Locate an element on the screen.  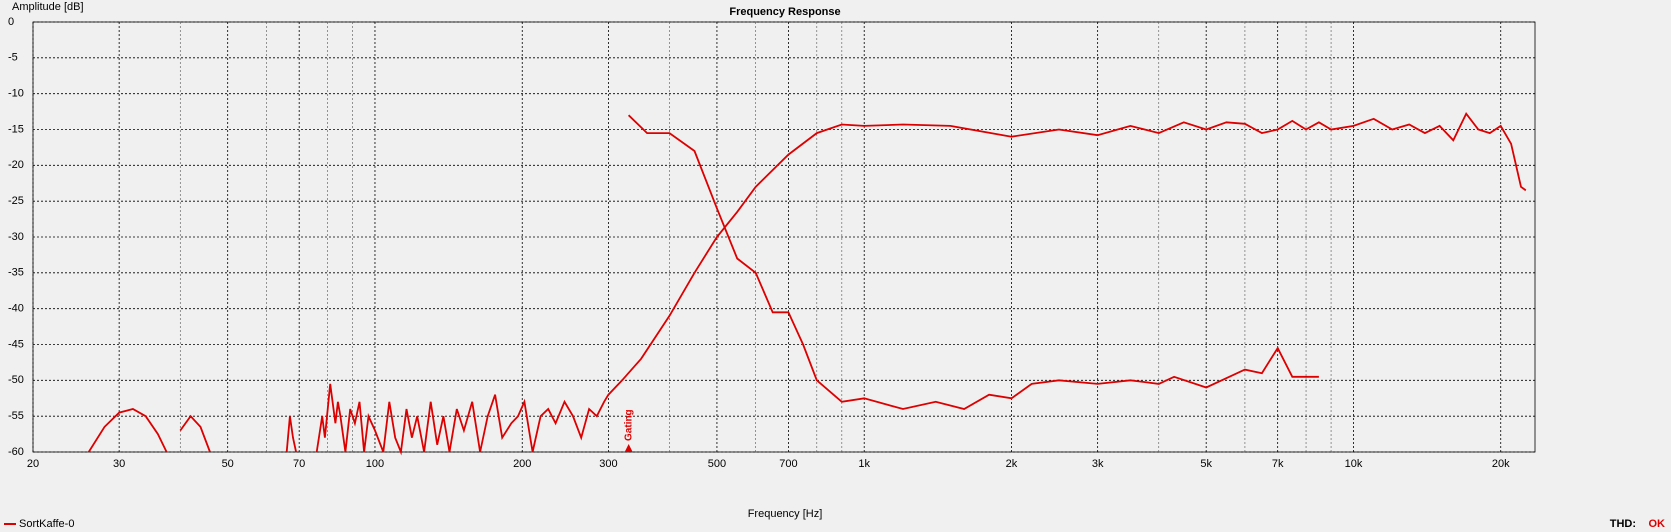
legend-label: SortKaffe-0 is located at coordinates (46, 524).